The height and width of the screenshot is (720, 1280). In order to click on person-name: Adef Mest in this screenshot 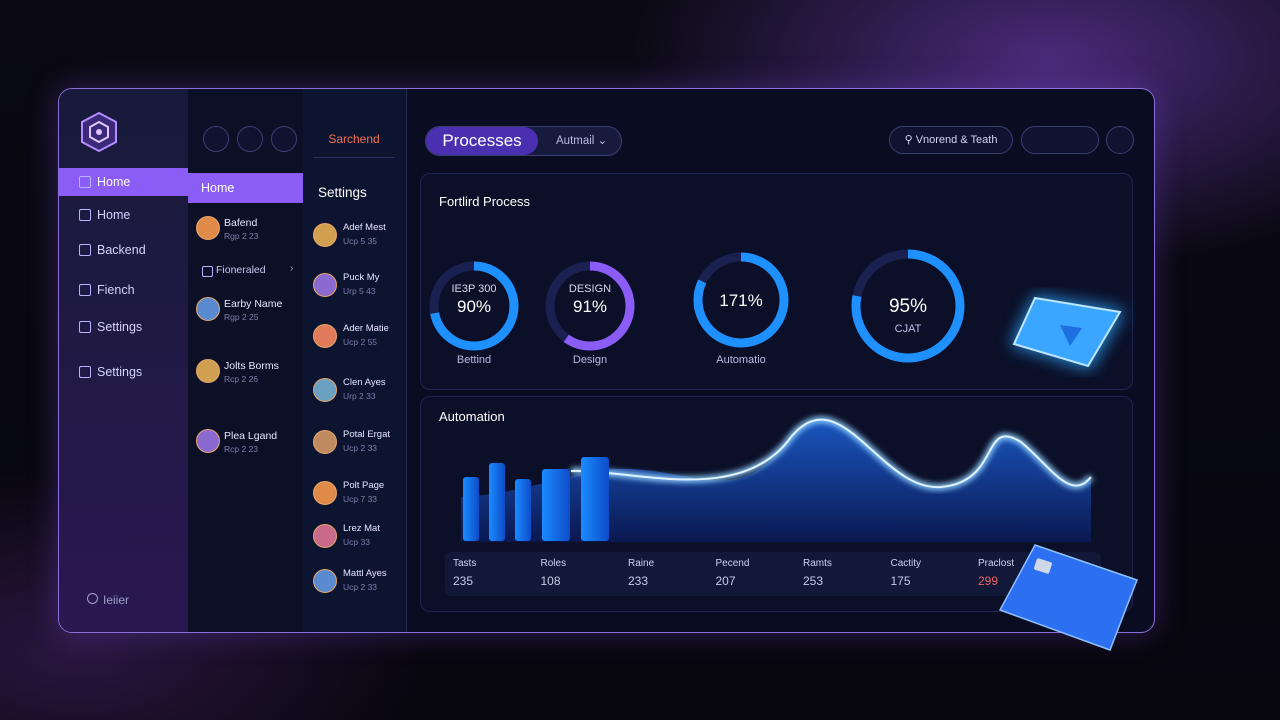, I will do `click(364, 227)`.